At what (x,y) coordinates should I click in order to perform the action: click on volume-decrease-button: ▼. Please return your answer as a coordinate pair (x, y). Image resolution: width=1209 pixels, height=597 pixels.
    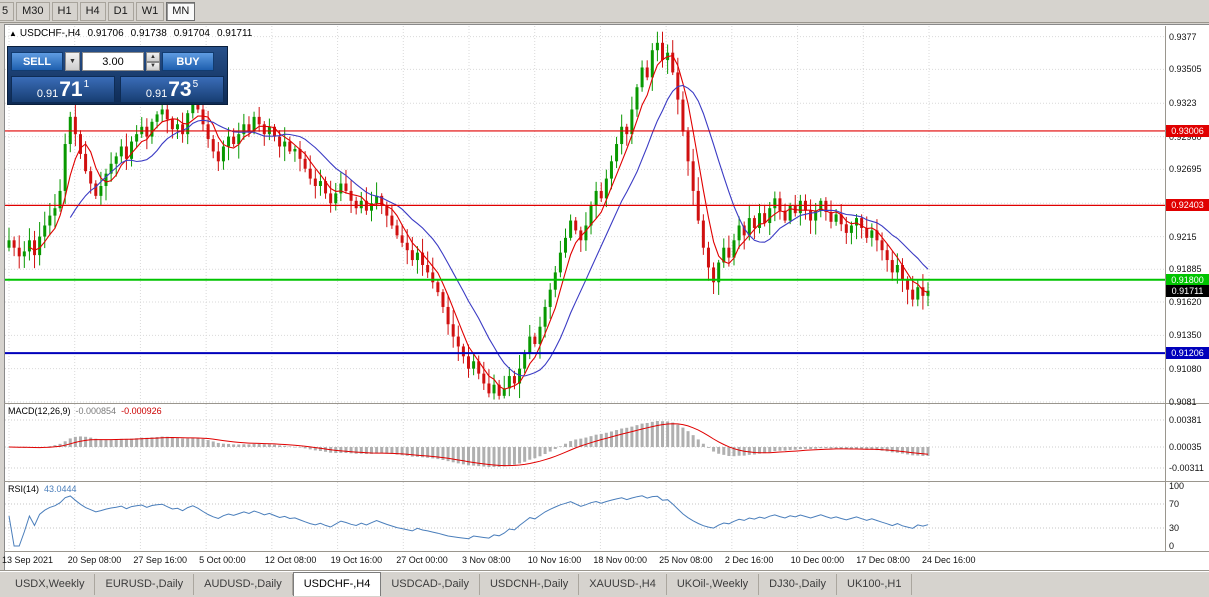
    Looking at the image, I should click on (153, 66).